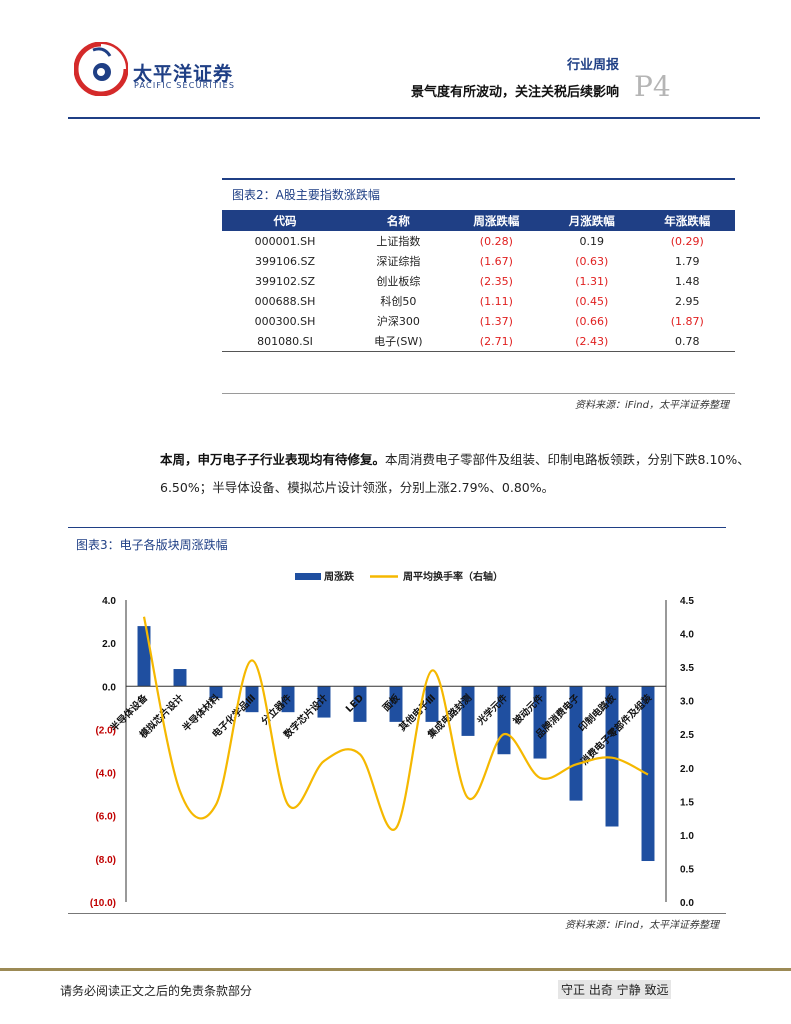 The image size is (791, 1024). Describe the element at coordinates (398, 241) in the screenshot. I see `table-cell-name: 上证指数` at that location.